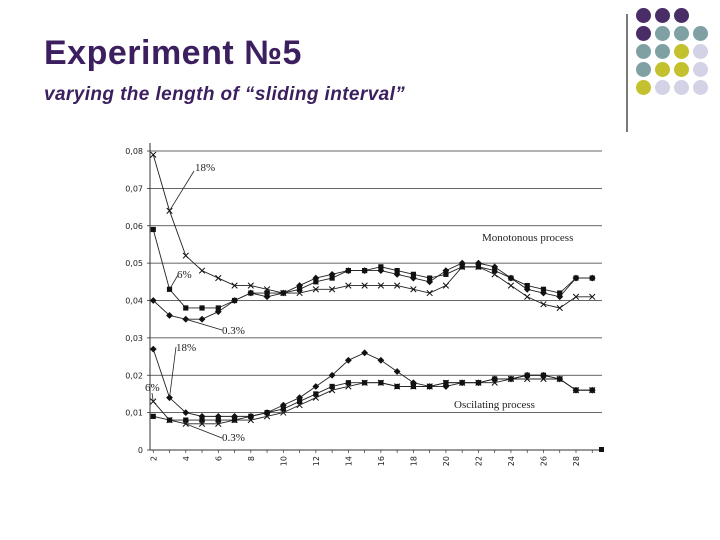 This screenshot has width=720, height=540. I want to click on decorative-divider, so click(627, 73).